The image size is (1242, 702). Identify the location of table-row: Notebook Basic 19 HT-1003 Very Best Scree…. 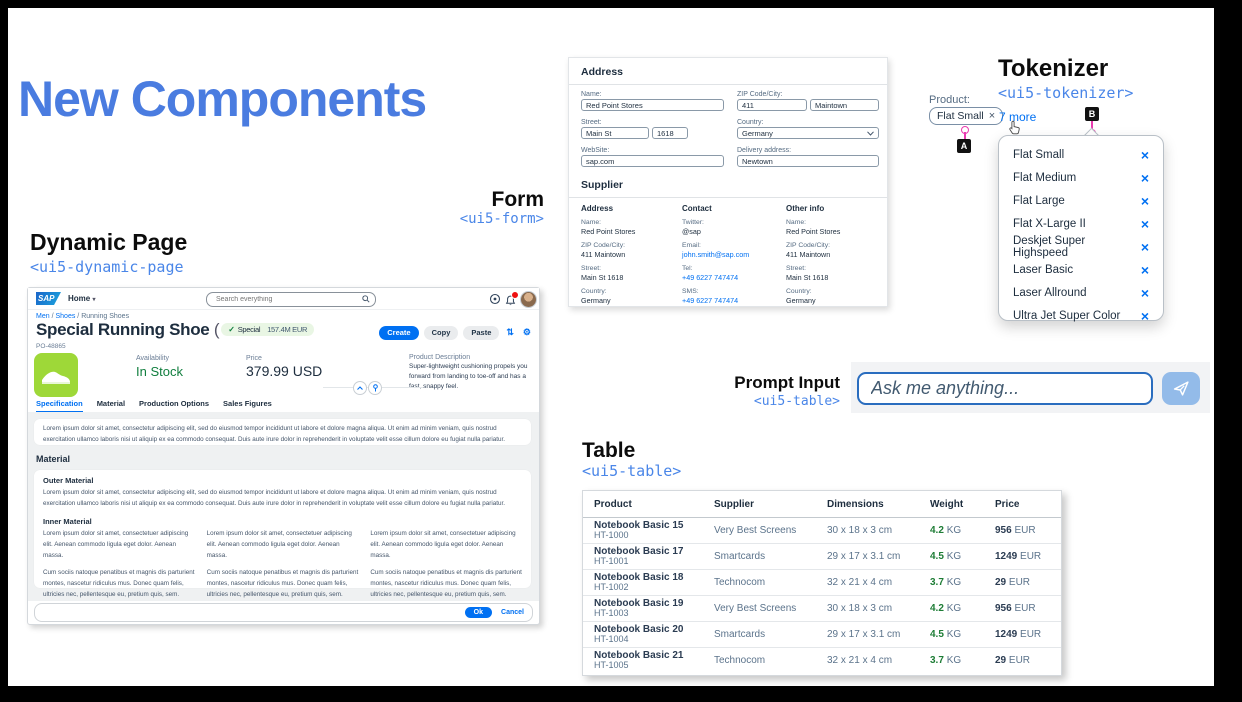
(822, 608).